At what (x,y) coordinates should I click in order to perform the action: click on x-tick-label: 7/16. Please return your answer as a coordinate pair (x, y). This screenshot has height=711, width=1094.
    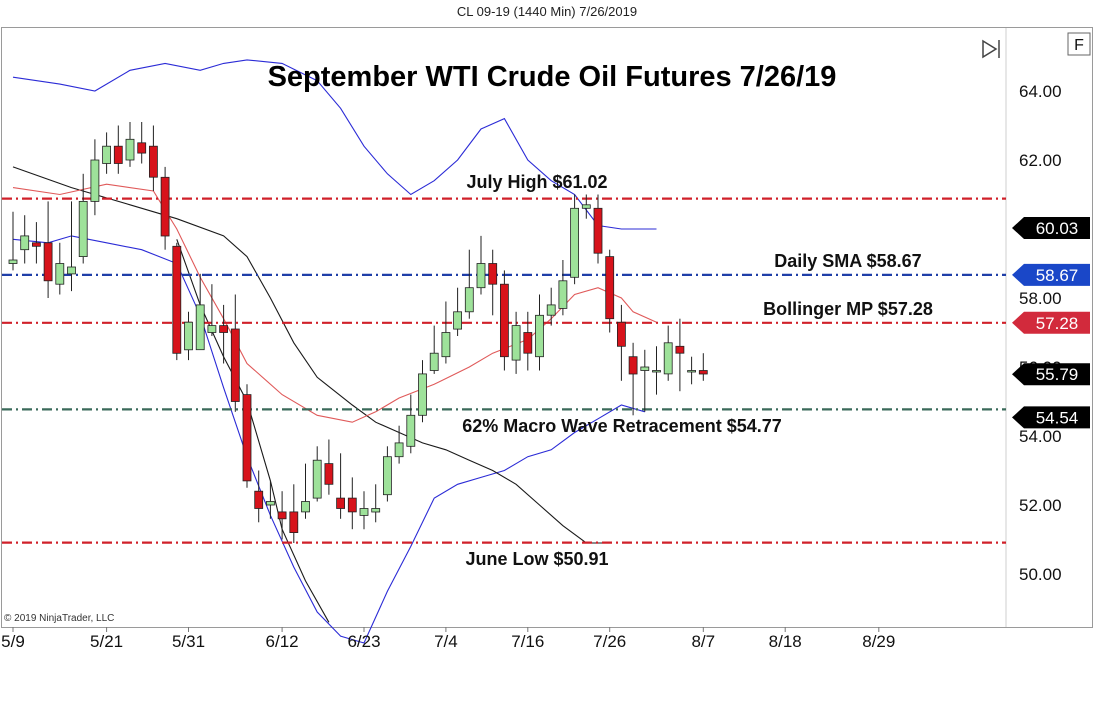
    Looking at the image, I should click on (527, 641).